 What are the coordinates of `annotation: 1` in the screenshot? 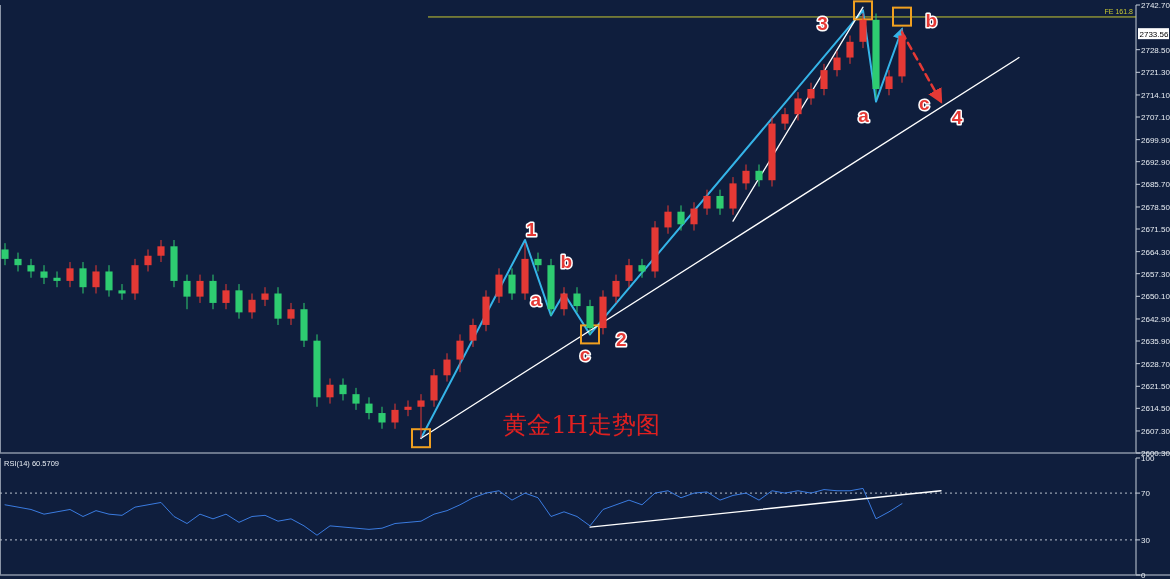 It's located at (531, 229).